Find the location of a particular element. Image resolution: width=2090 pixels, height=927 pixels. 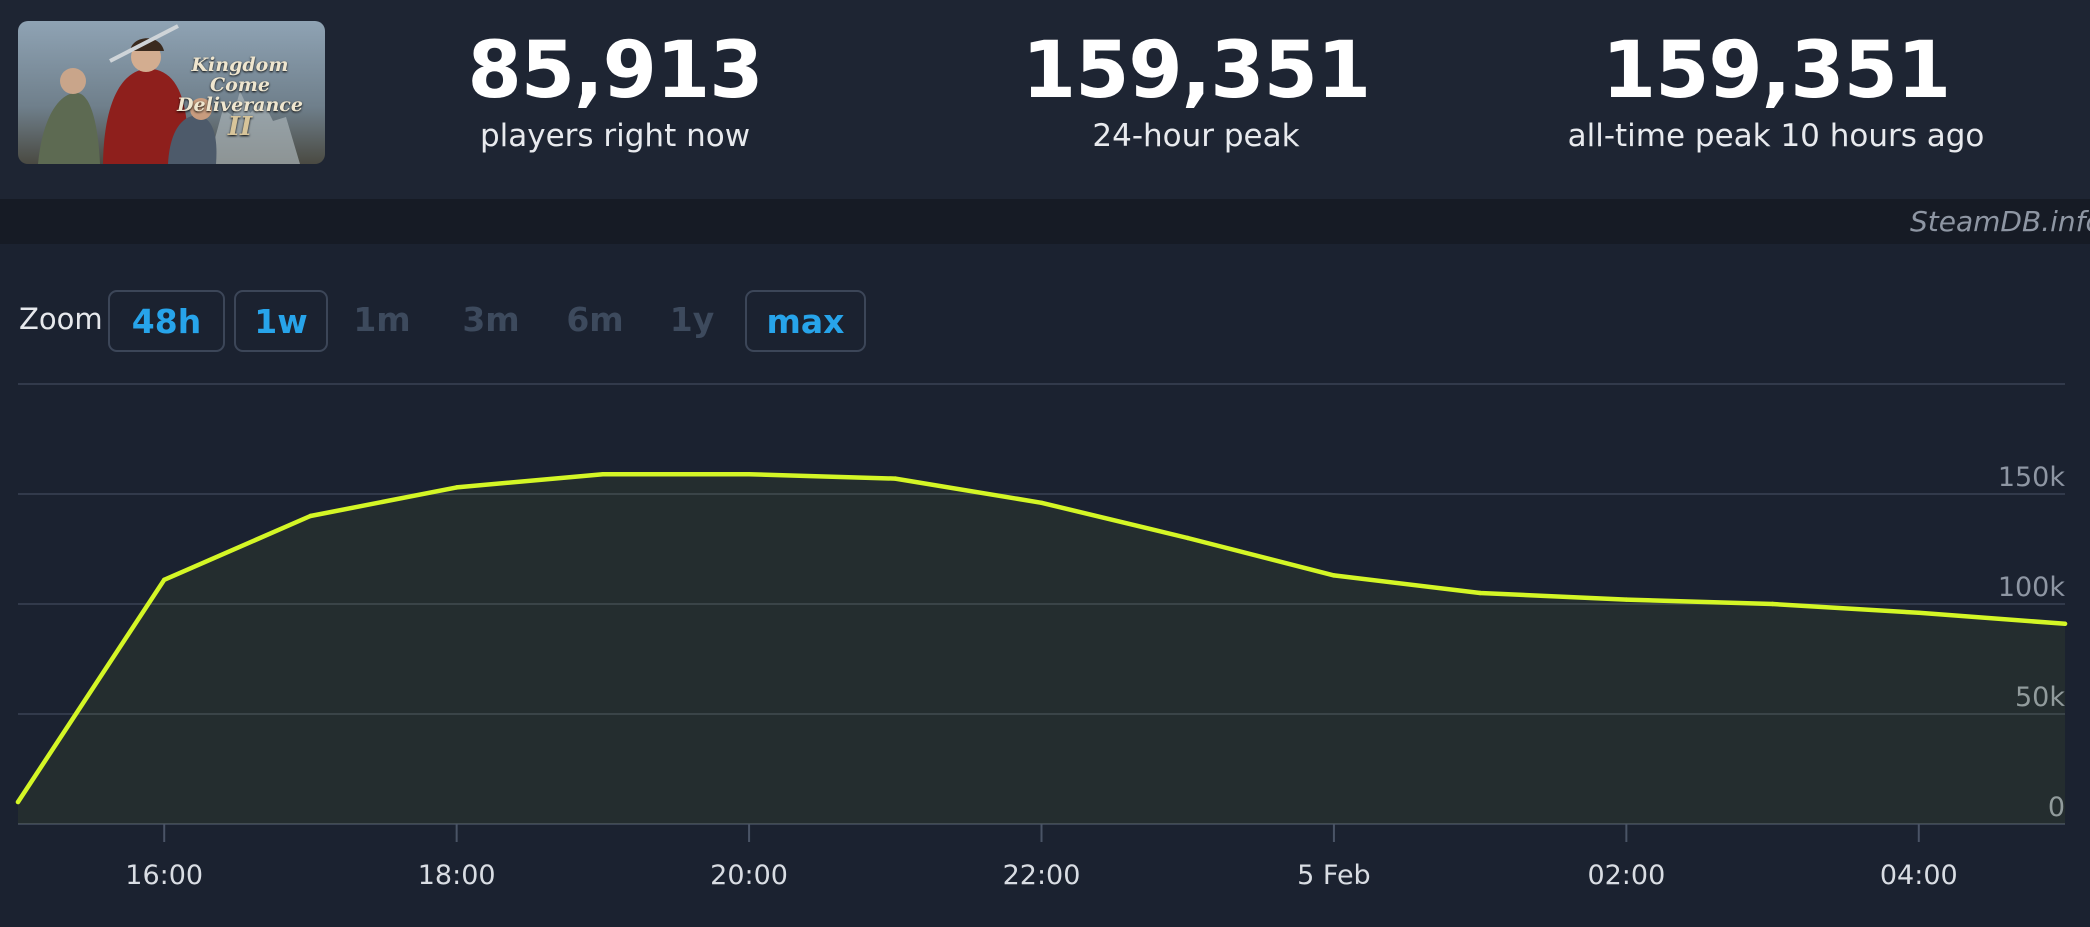

stat-label: all-time peak 10 hours ago is located at coordinates (1776, 136).